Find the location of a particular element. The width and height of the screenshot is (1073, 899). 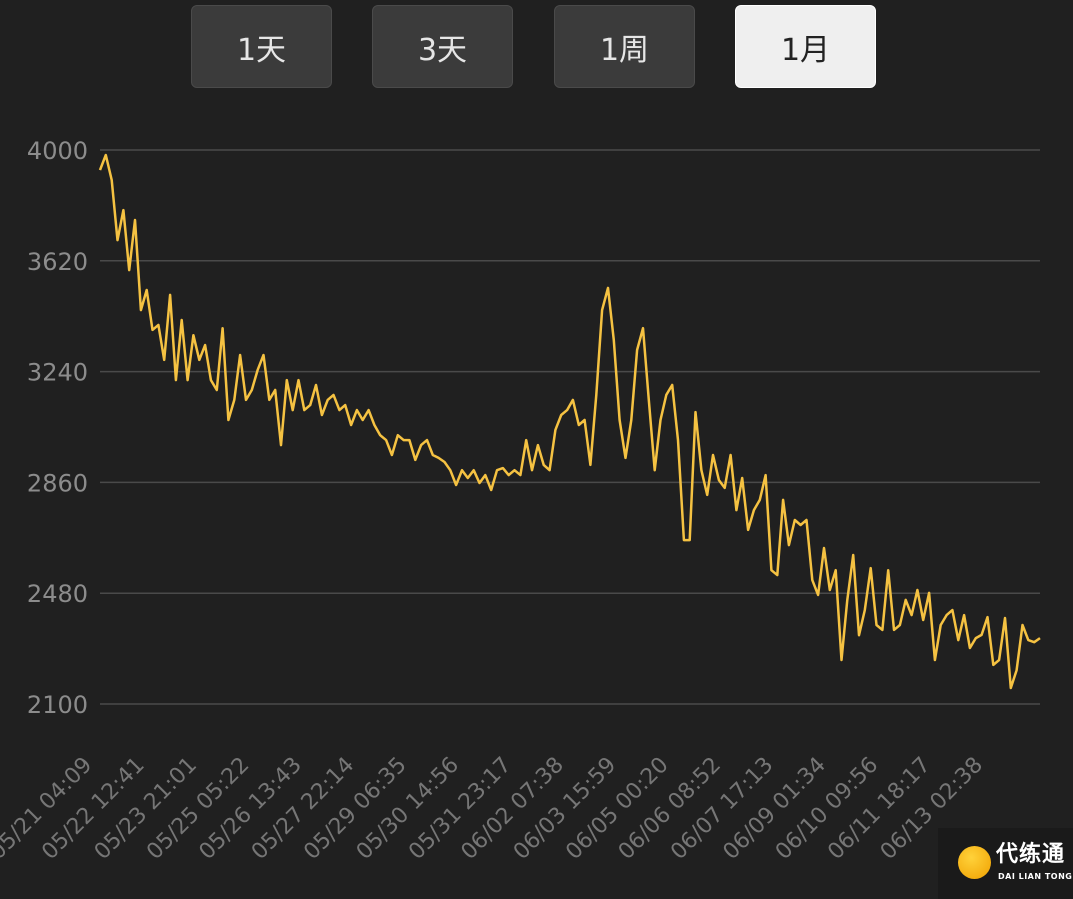

y-tick-label: 3620 is located at coordinates (57, 262).